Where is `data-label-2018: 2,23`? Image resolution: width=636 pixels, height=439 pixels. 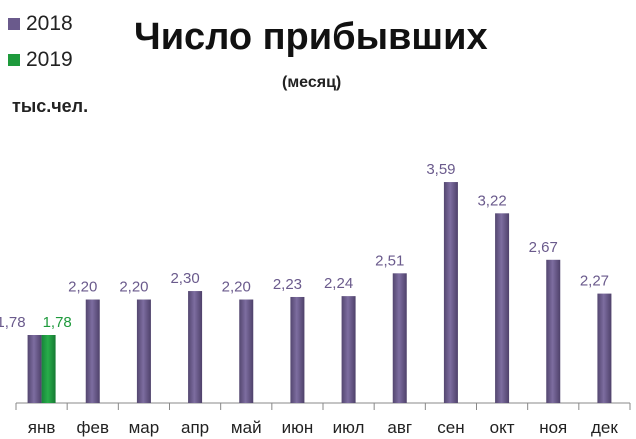 data-label-2018: 2,23 is located at coordinates (287, 284).